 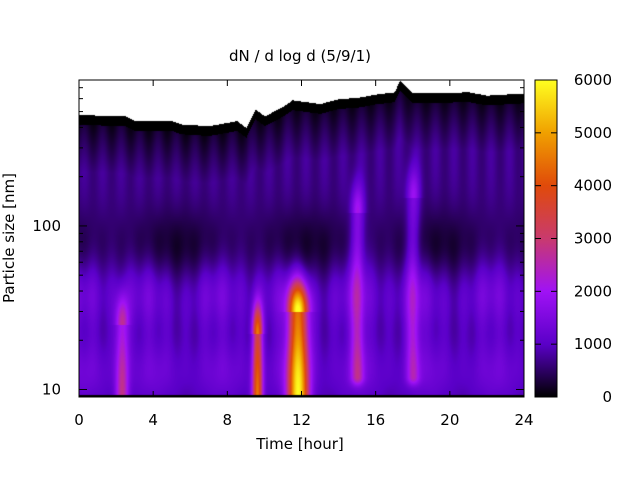 I want to click on colorbar-ticks: 0 1000 2000 3000 4000 5000 6000, so click(x=573, y=238).